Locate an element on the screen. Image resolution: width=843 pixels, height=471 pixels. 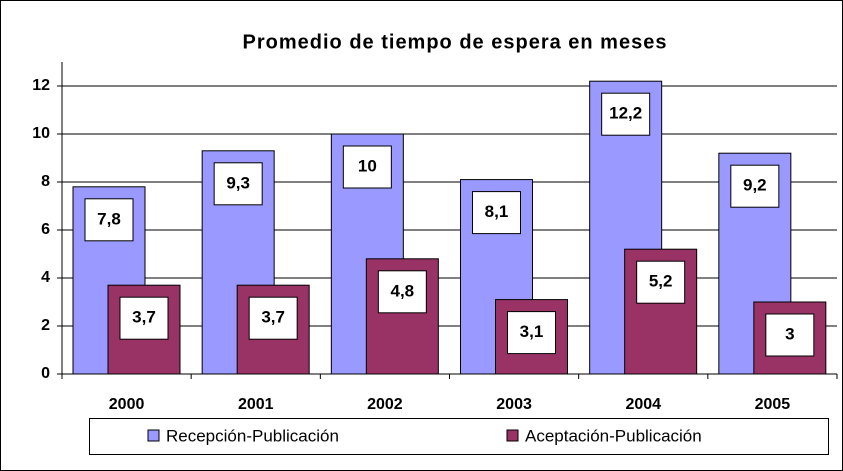
value-label: 3,1 is located at coordinates (532, 331).